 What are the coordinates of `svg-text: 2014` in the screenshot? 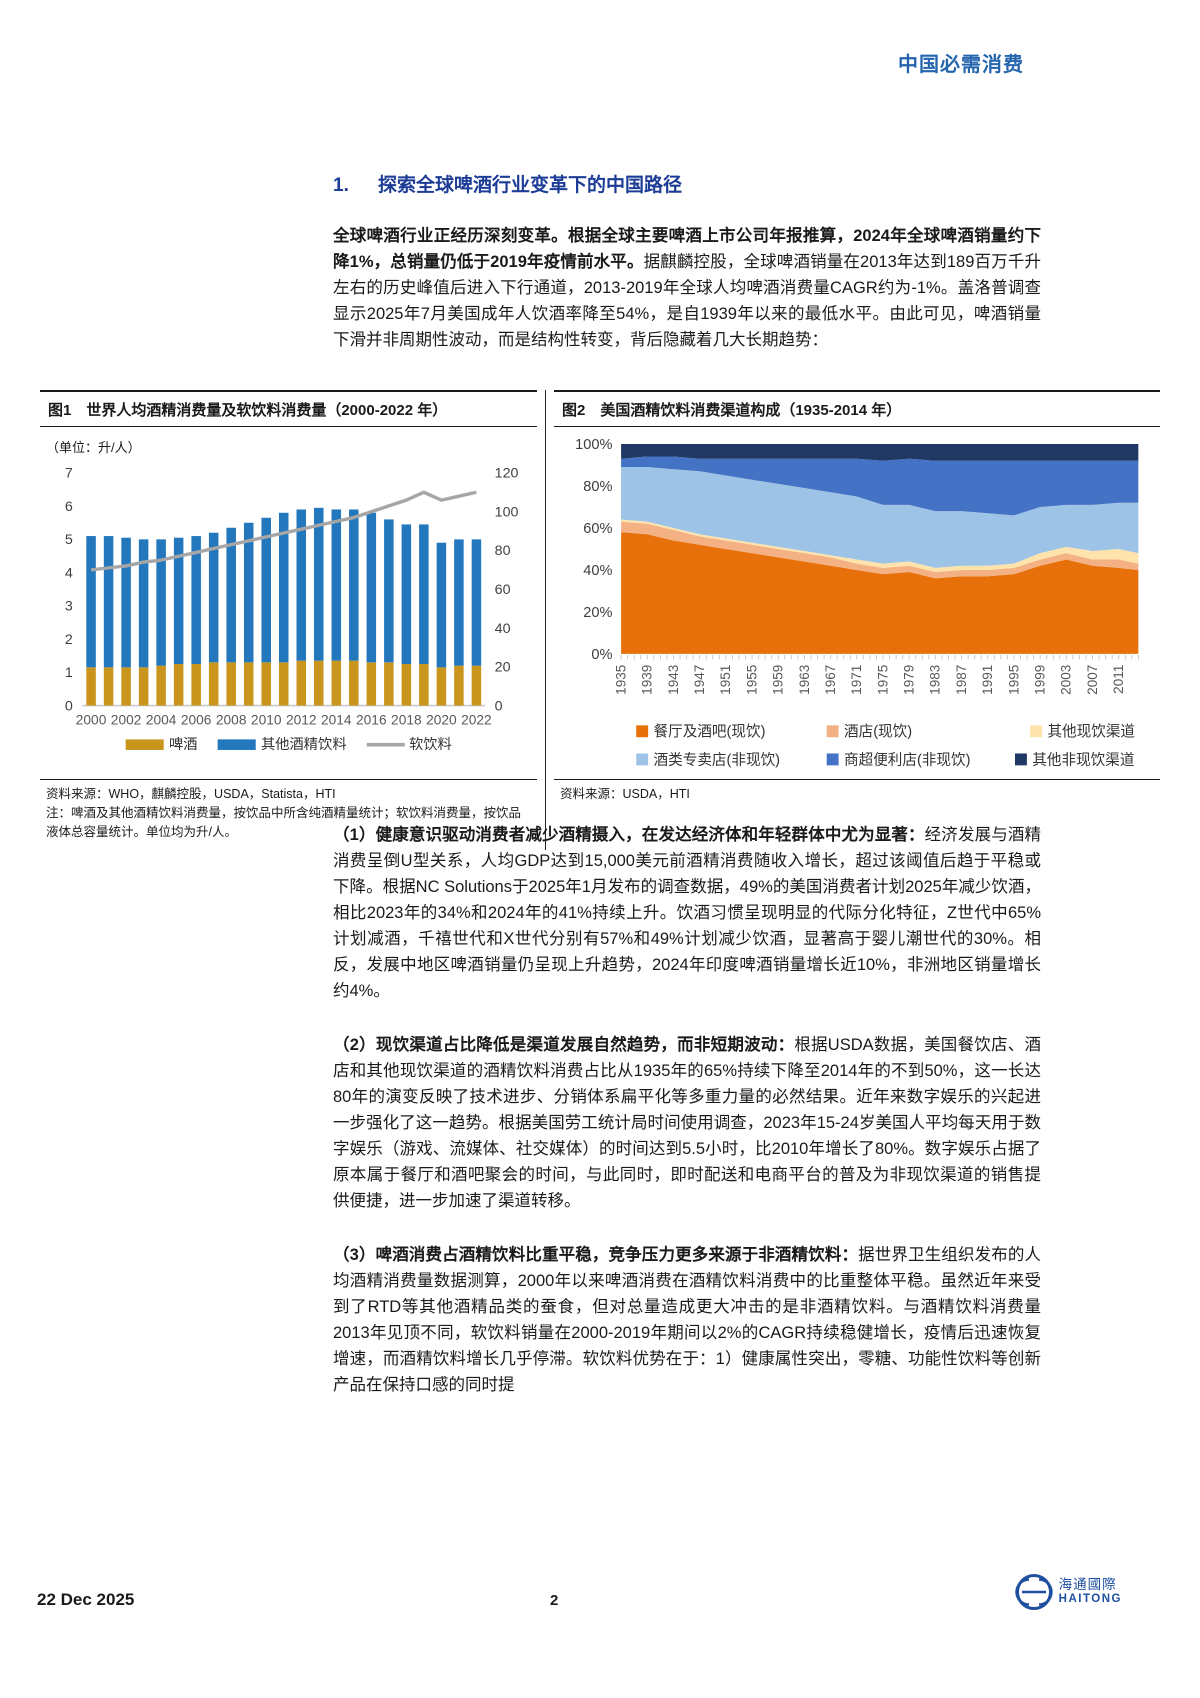 It's located at (336, 720).